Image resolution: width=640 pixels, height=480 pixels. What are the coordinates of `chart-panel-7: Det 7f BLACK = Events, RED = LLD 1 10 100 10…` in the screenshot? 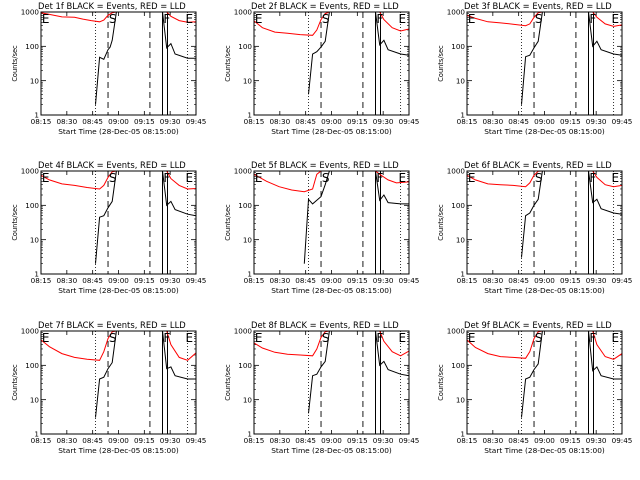 It's located at (108, 387).